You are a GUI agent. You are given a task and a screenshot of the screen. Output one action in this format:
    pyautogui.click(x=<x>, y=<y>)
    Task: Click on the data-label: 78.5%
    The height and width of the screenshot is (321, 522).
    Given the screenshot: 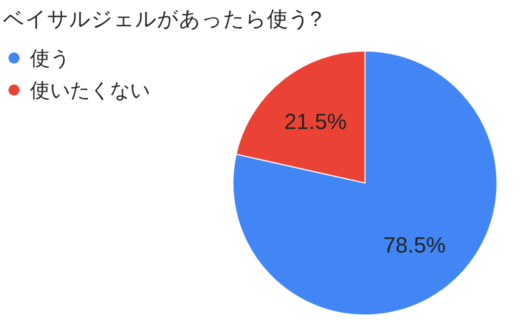 What is the action you would take?
    pyautogui.click(x=414, y=245)
    